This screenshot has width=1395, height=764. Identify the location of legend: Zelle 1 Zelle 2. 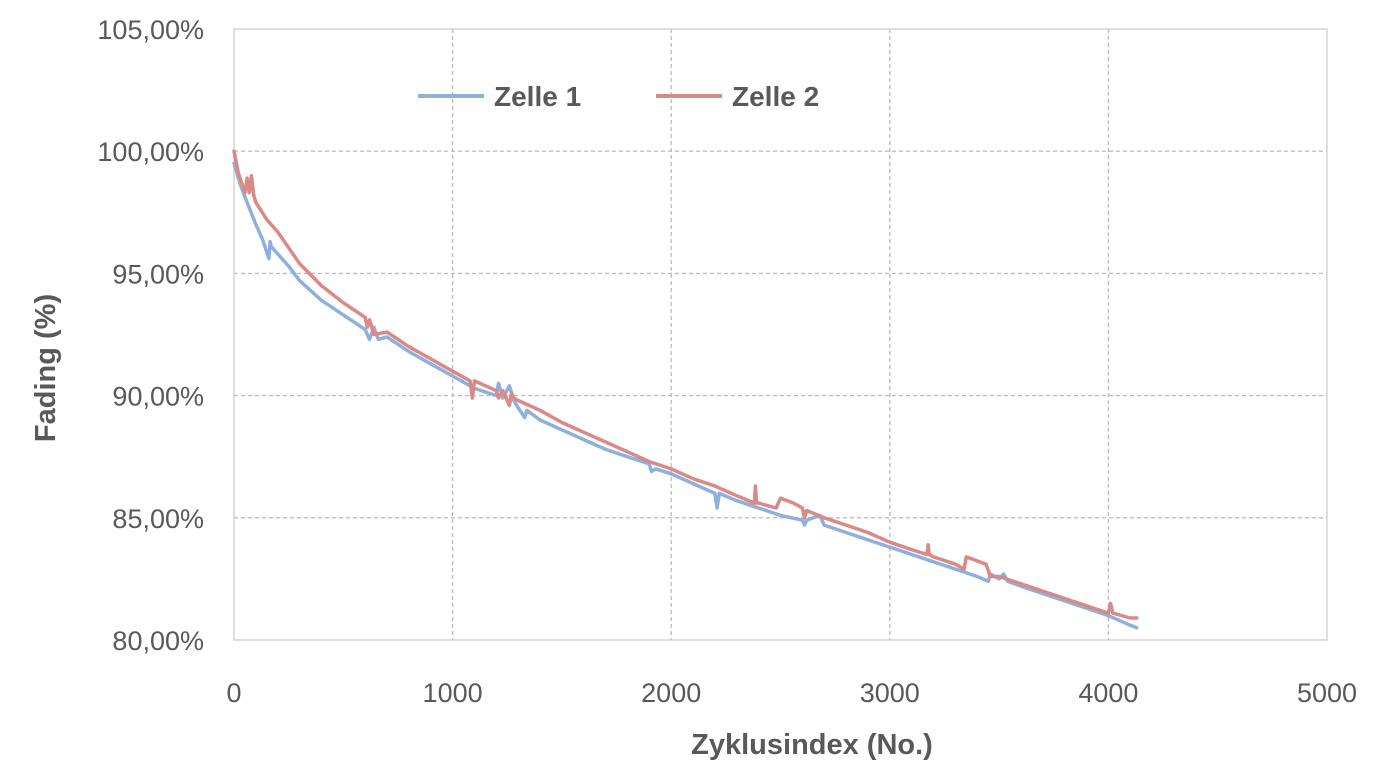
(618, 96).